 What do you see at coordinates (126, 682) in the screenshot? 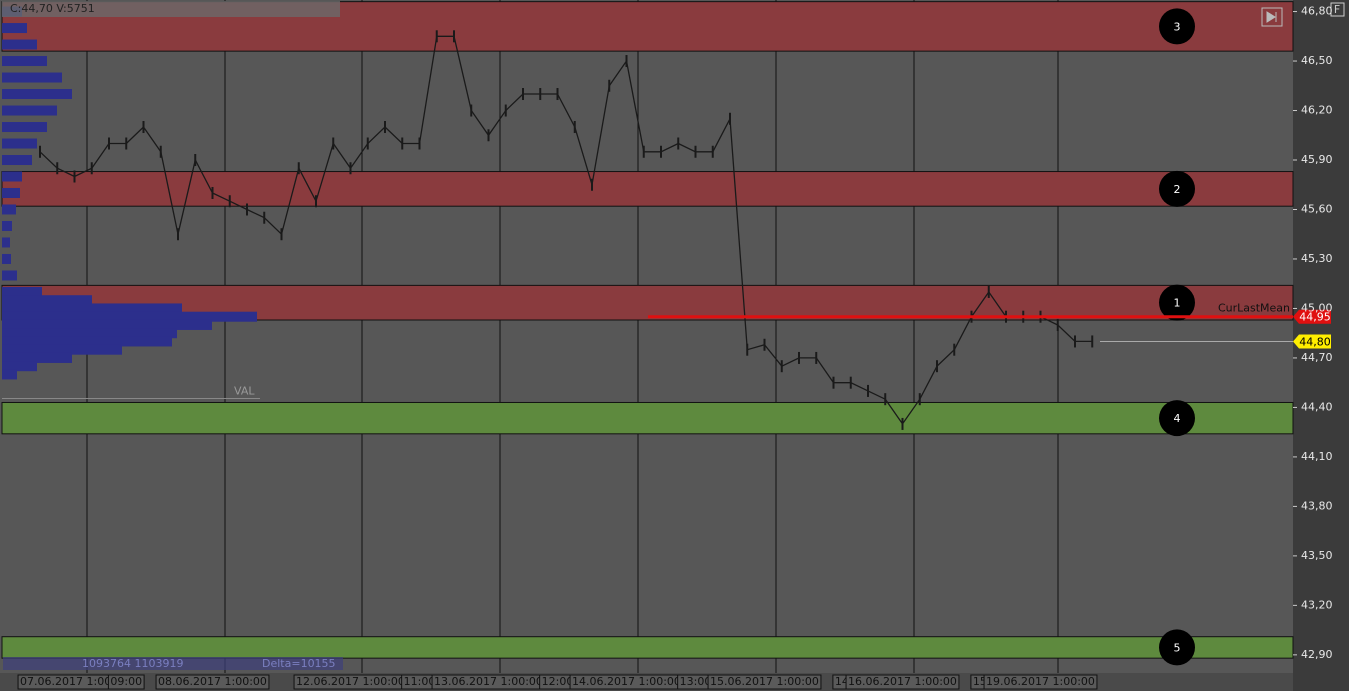
I see `x-label-box` at bounding box center [126, 682].